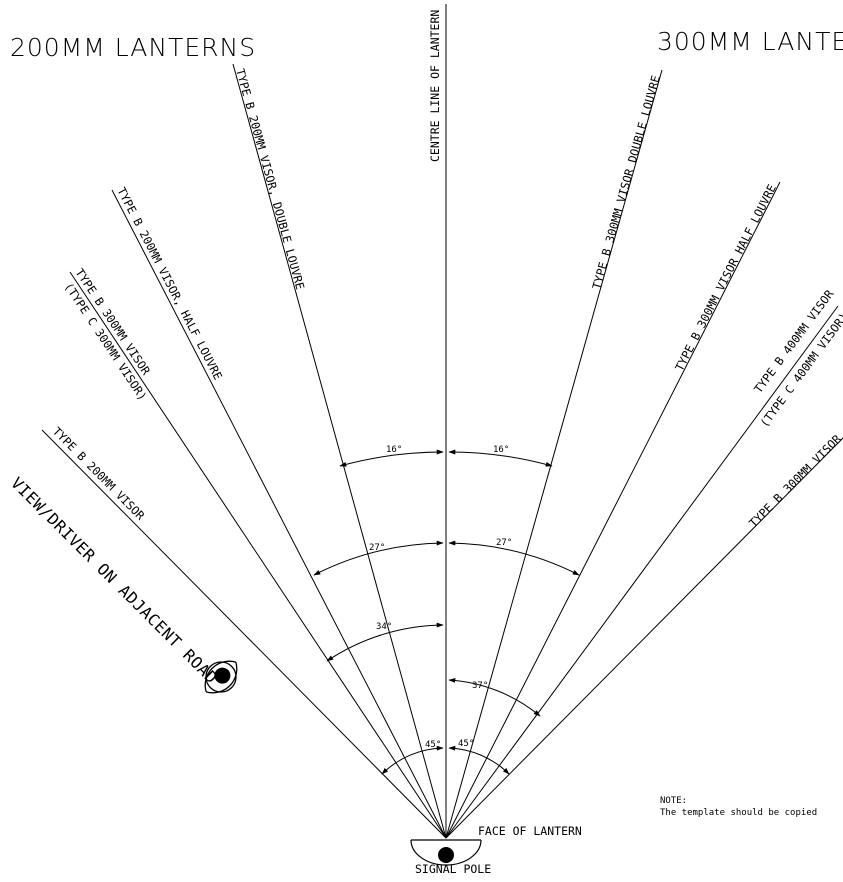 The height and width of the screenshot is (882, 843). Describe the element at coordinates (99, 473) in the screenshot. I see `label-left-200-visor: TYPE B 200MM VISOR` at that location.